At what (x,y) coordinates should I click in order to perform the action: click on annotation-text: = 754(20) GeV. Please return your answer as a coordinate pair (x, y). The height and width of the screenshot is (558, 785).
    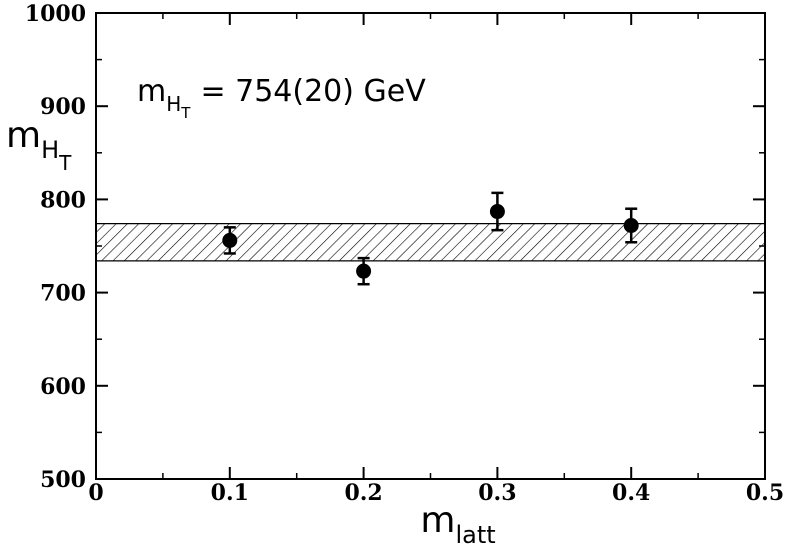
    Looking at the image, I should click on (313, 91).